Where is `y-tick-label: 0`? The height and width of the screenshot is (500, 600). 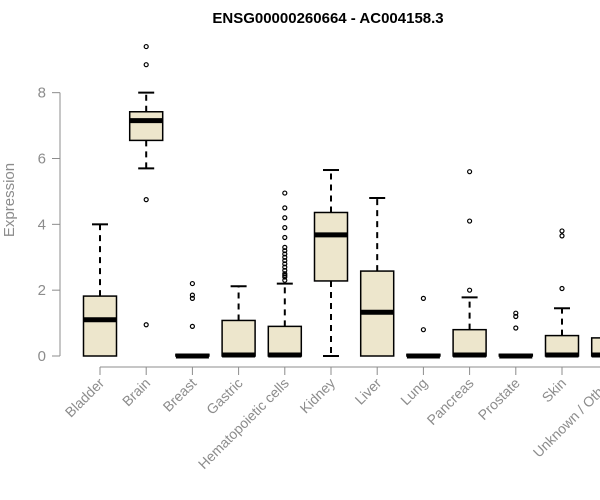 y-tick-label: 0 is located at coordinates (42, 356).